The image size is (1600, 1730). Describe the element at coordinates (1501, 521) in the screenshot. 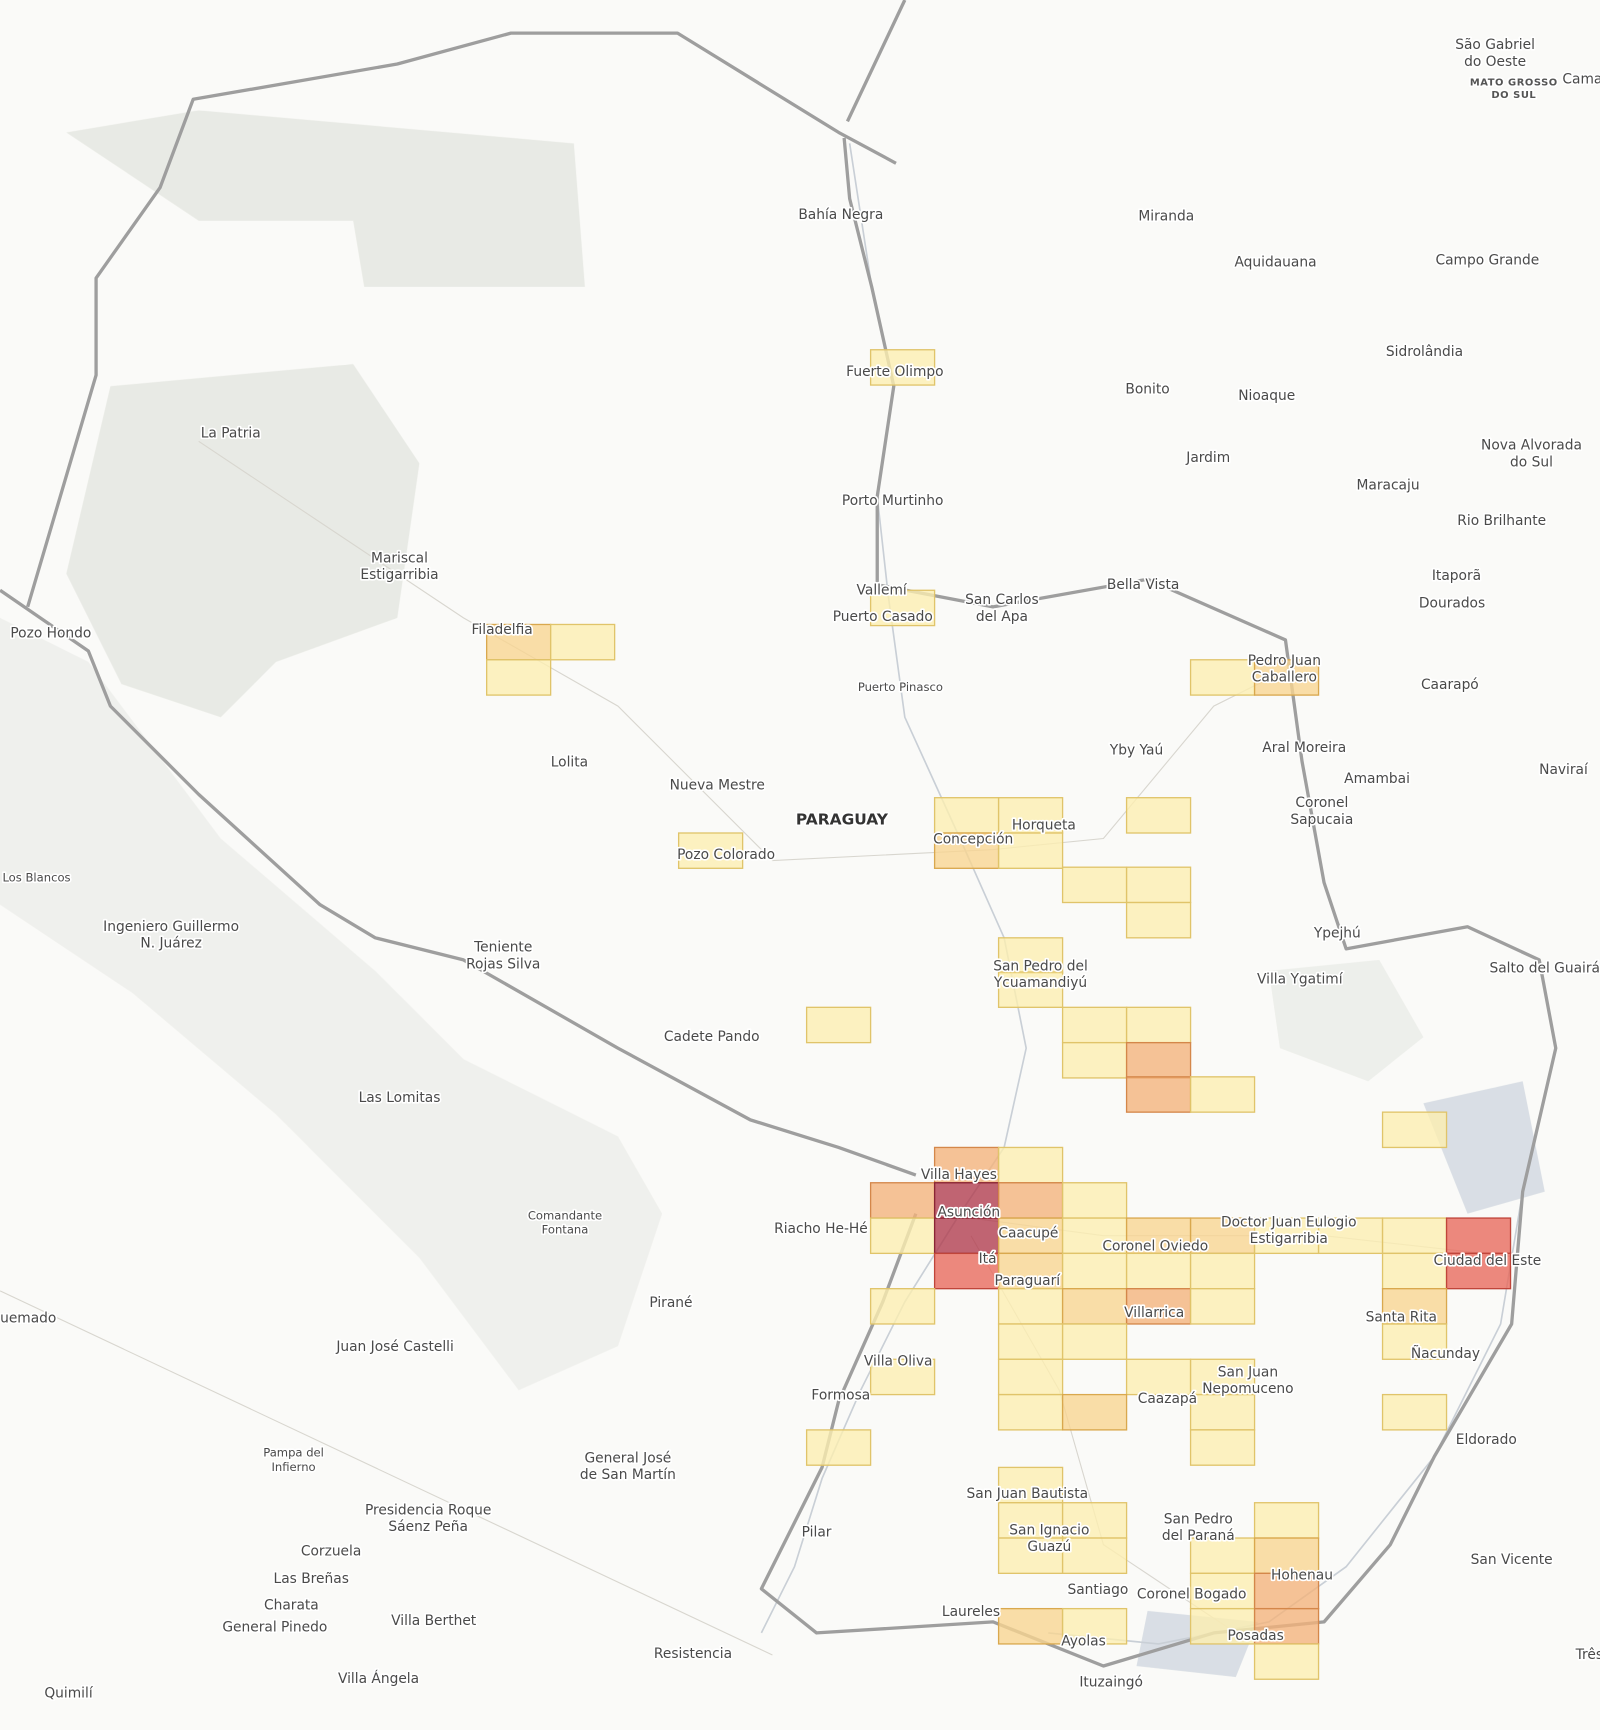

I see `place-label: Rio Brilhante` at that location.